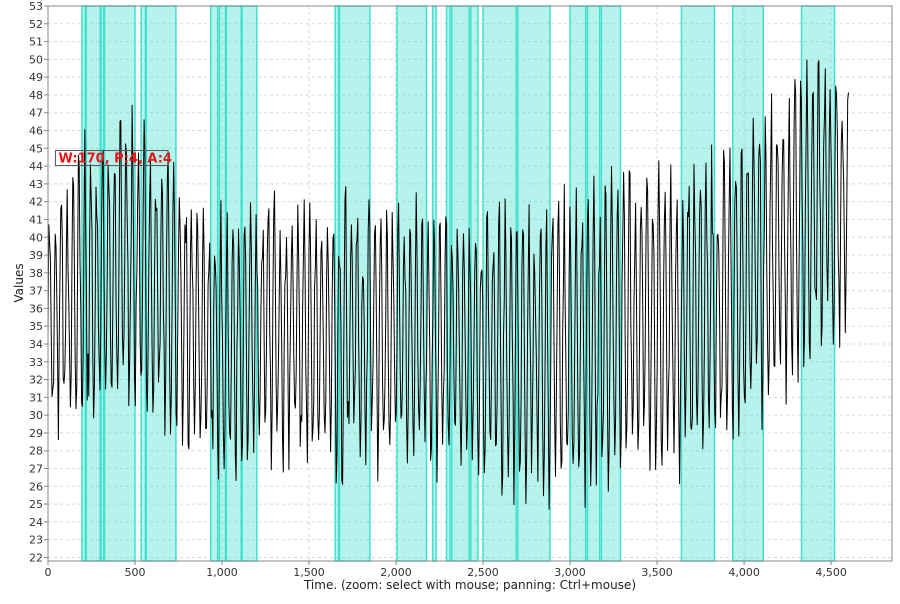 This screenshot has height=604, width=900. Describe the element at coordinates (36, 540) in the screenshot. I see `y-tick-label: 23` at that location.